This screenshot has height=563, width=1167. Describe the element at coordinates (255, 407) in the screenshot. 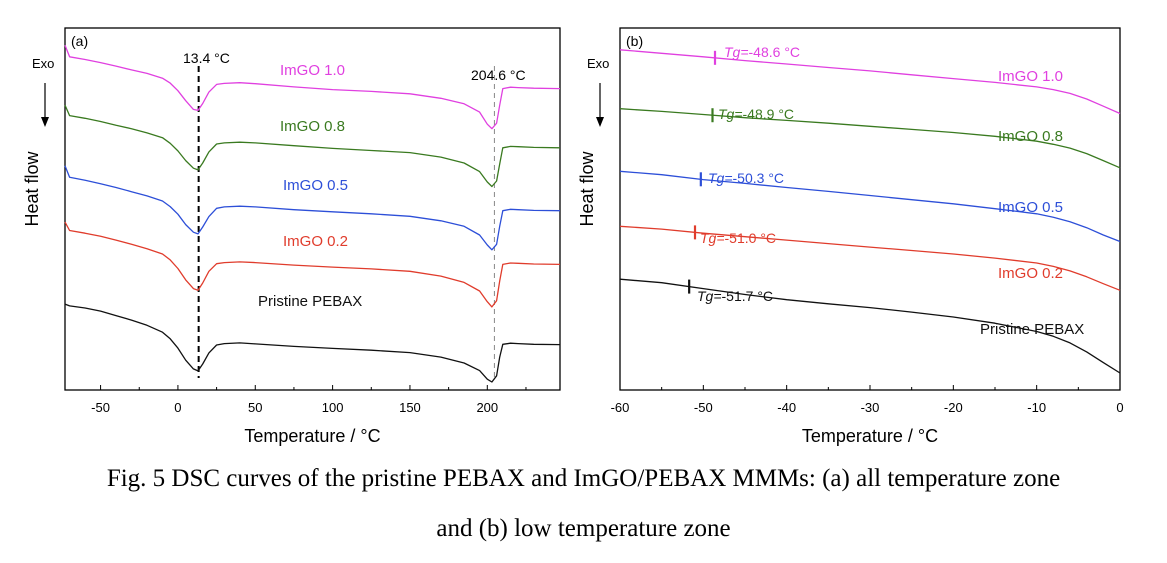

I see `x-tick-label: 50` at that location.